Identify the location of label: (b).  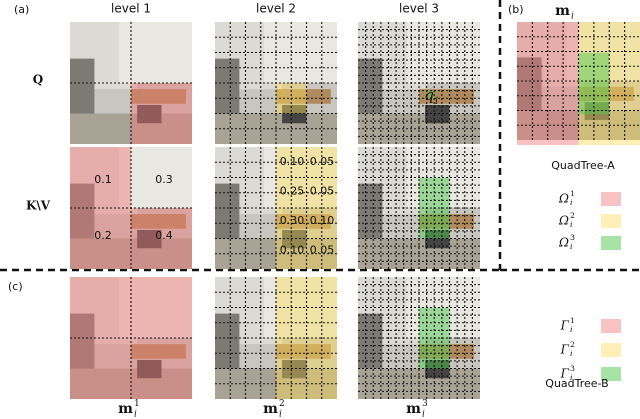
(516, 9).